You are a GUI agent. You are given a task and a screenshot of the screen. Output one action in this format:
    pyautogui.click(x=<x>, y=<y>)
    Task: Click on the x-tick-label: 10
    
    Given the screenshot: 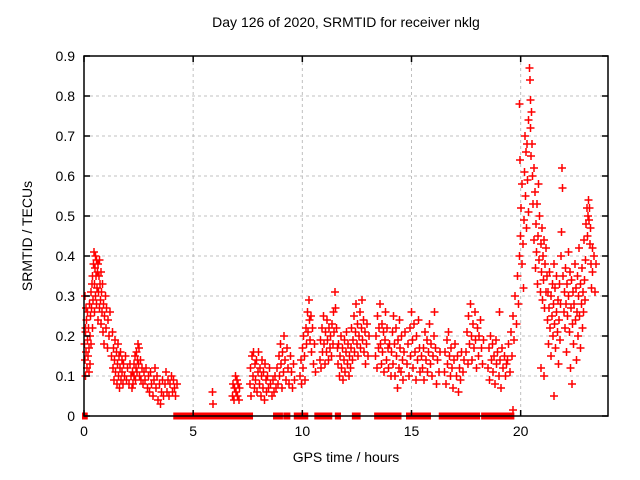 What is the action you would take?
    pyautogui.click(x=303, y=431)
    